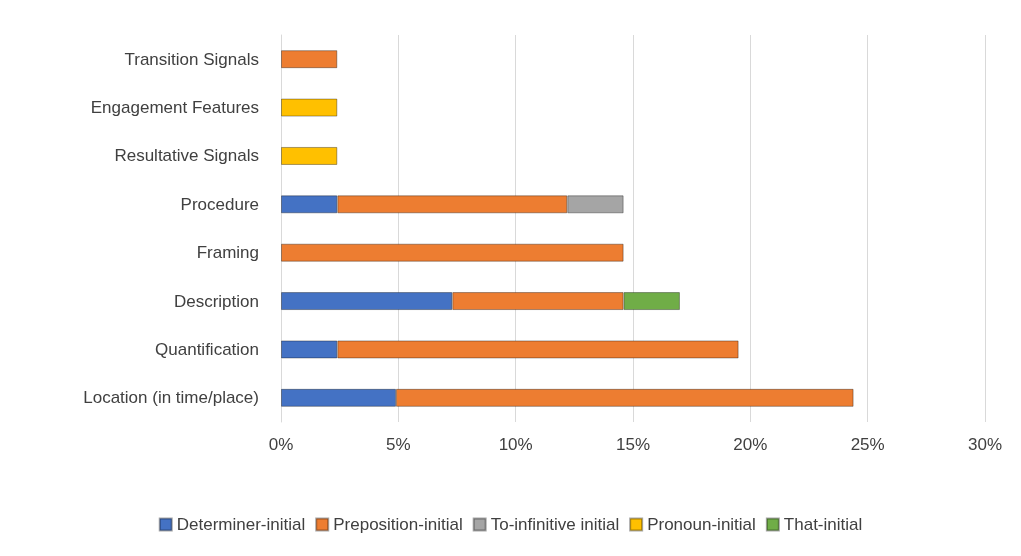 Image resolution: width=1021 pixels, height=556 pixels. What do you see at coordinates (281, 444) in the screenshot?
I see `x-tick-label: 0%` at bounding box center [281, 444].